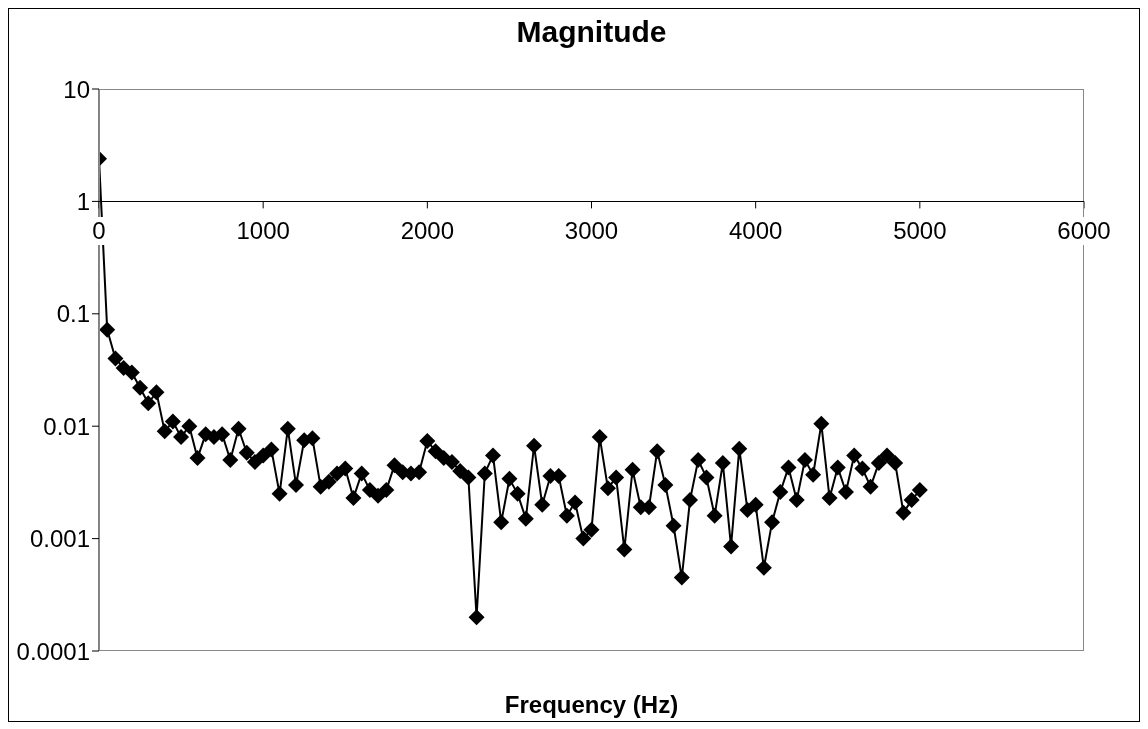 The width and height of the screenshot is (1148, 729). What do you see at coordinates (73, 314) in the screenshot?
I see `y-tick-label: 0.1` at bounding box center [73, 314].